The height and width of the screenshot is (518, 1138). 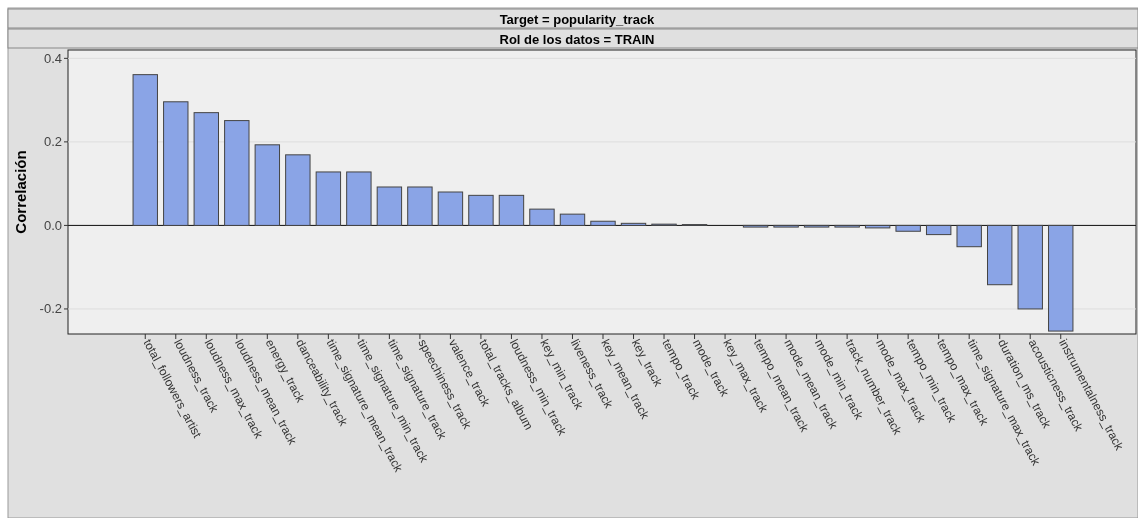 What do you see at coordinates (50, 309) in the screenshot?
I see `y-tick-label: -0.2` at bounding box center [50, 309].